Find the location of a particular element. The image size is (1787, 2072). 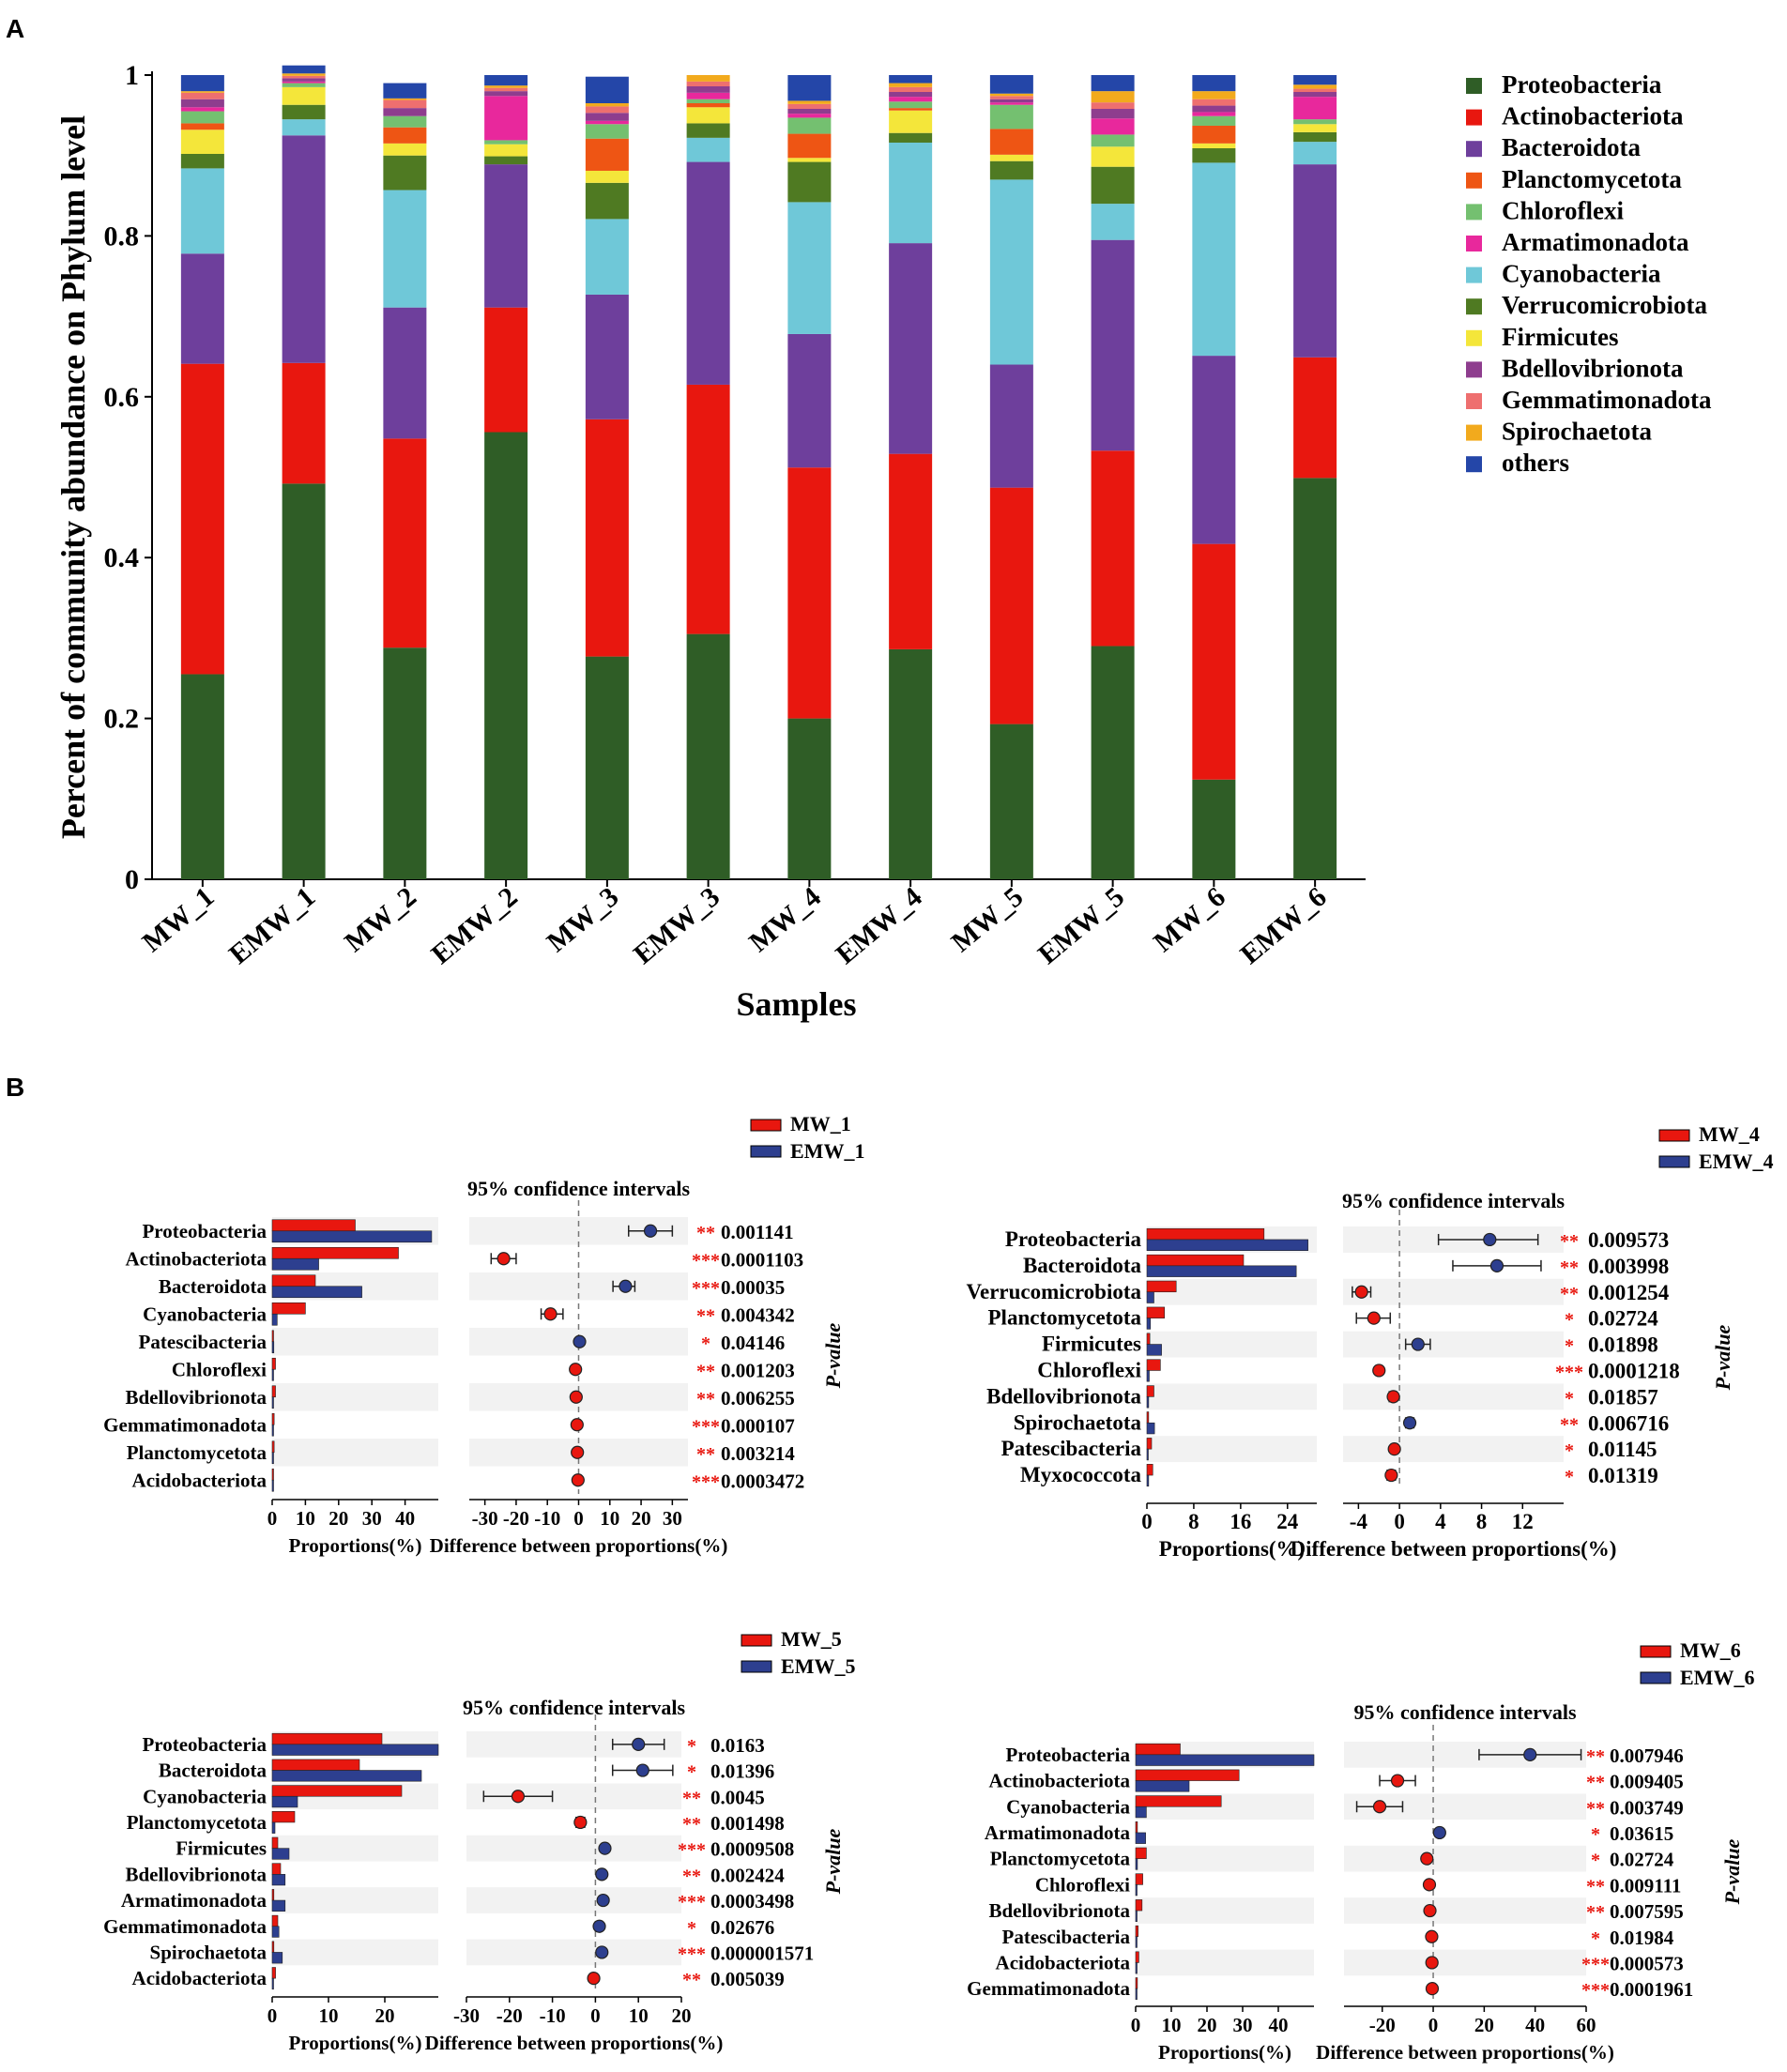

legend-label: Gemmatimonadota is located at coordinates (1607, 400).